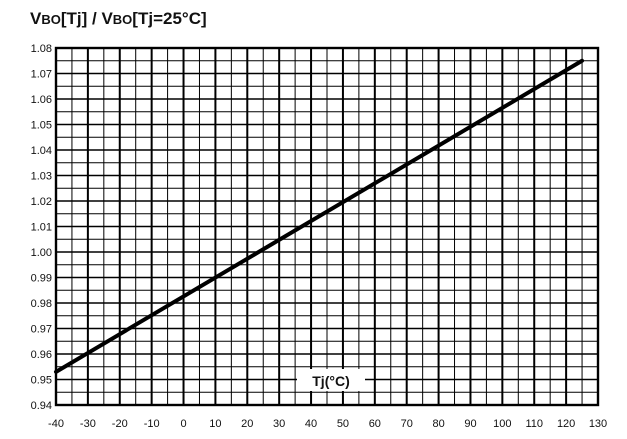 The width and height of the screenshot is (627, 439). What do you see at coordinates (407, 424) in the screenshot?
I see `x-tick-label: 70` at bounding box center [407, 424].